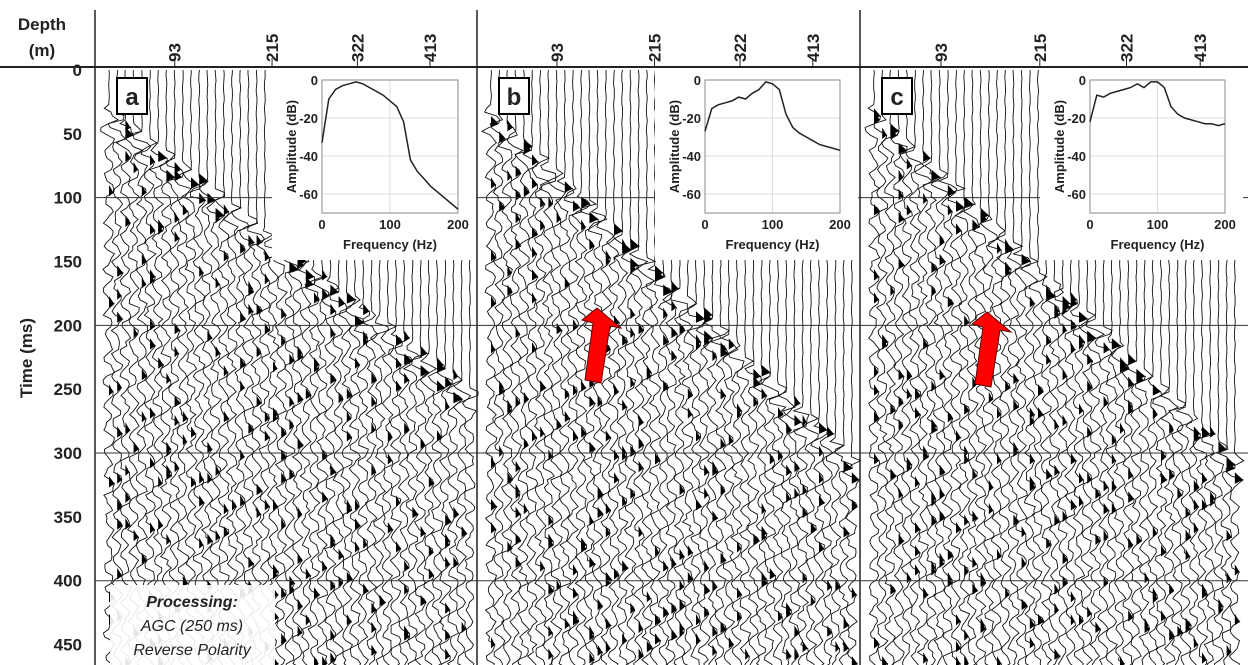 This screenshot has height=665, width=1248. I want to click on arrow, so click(601, 345).